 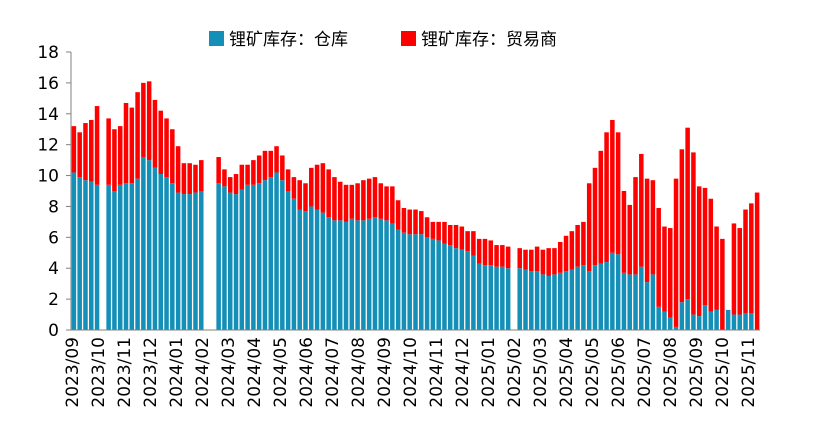 What do you see at coordinates (288, 40) in the screenshot?
I see `legend-label-warehouse: 锂矿库存：仓库` at bounding box center [288, 40].